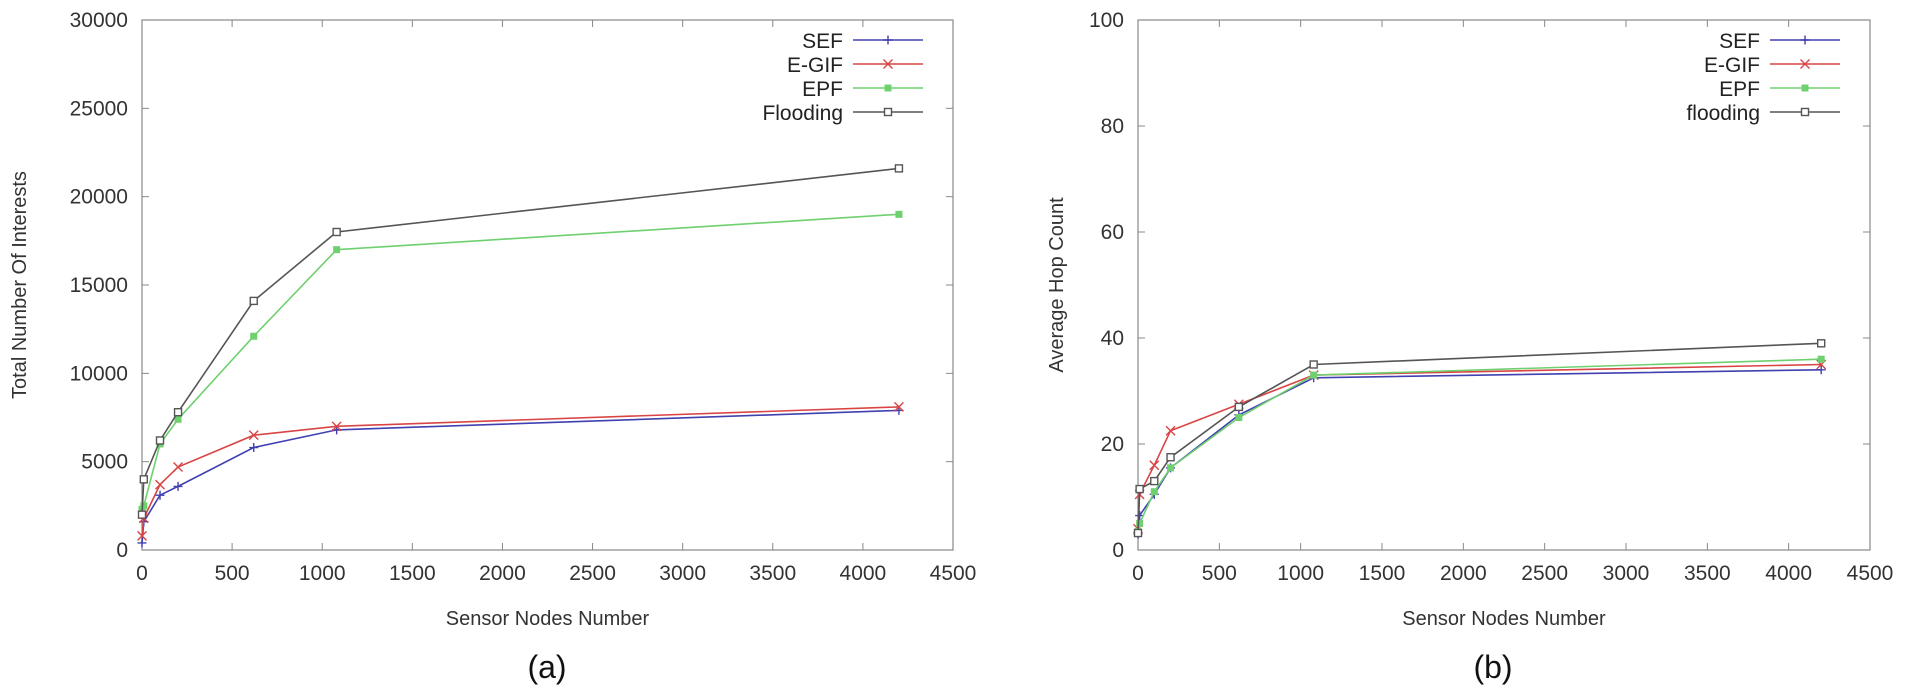  What do you see at coordinates (99, 108) in the screenshot?
I see `y-tick-label: 25000` at bounding box center [99, 108].